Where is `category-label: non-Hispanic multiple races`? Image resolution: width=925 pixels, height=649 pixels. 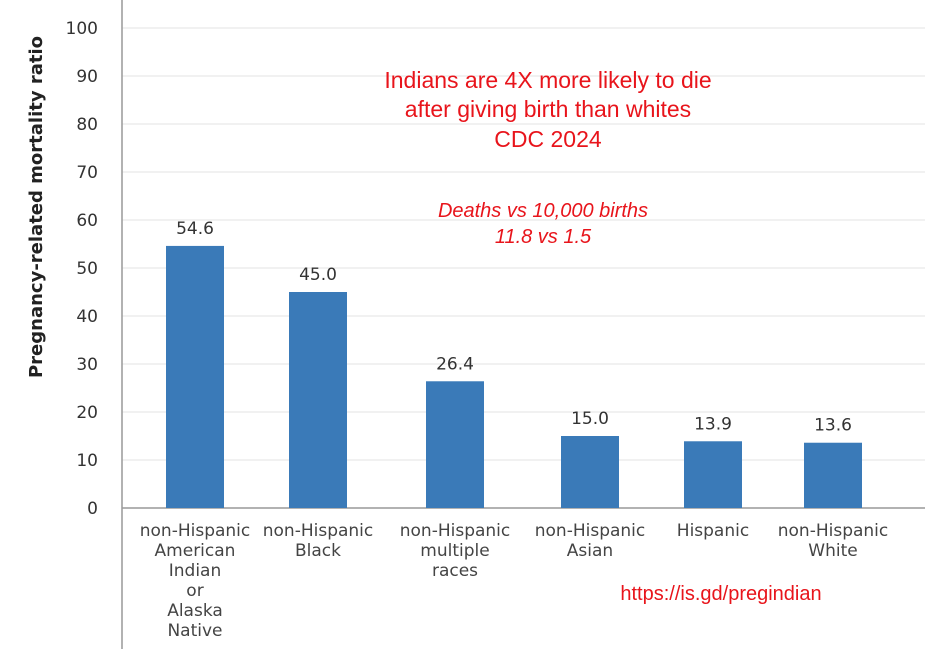 category-label: non-Hispanic multiple races is located at coordinates (455, 551).